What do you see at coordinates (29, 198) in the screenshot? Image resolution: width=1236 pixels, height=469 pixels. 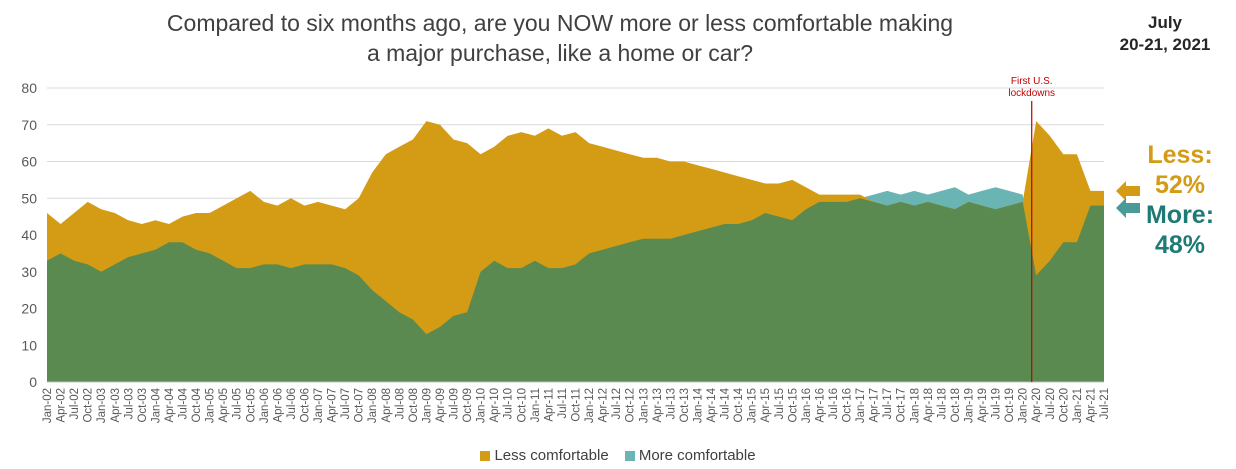 I see `y-tick-label: 50` at bounding box center [29, 198].